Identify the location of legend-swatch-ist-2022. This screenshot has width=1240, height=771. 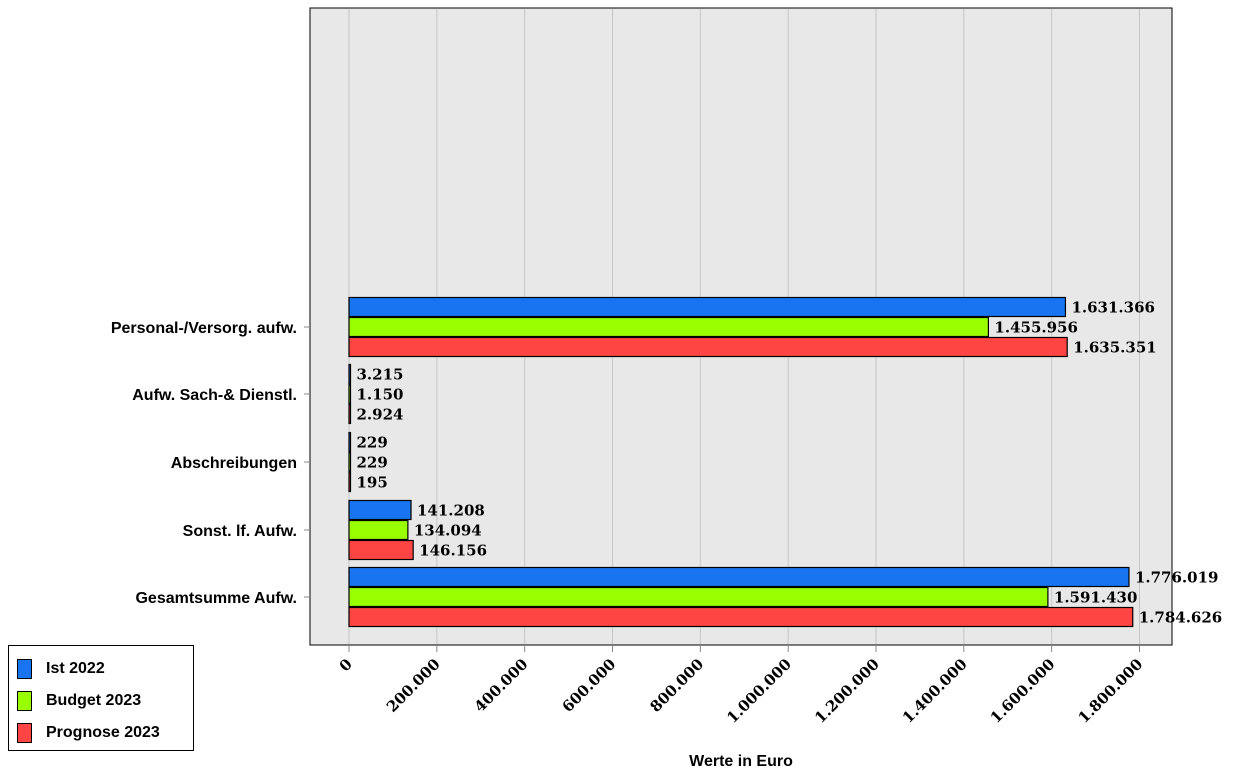
(24, 669).